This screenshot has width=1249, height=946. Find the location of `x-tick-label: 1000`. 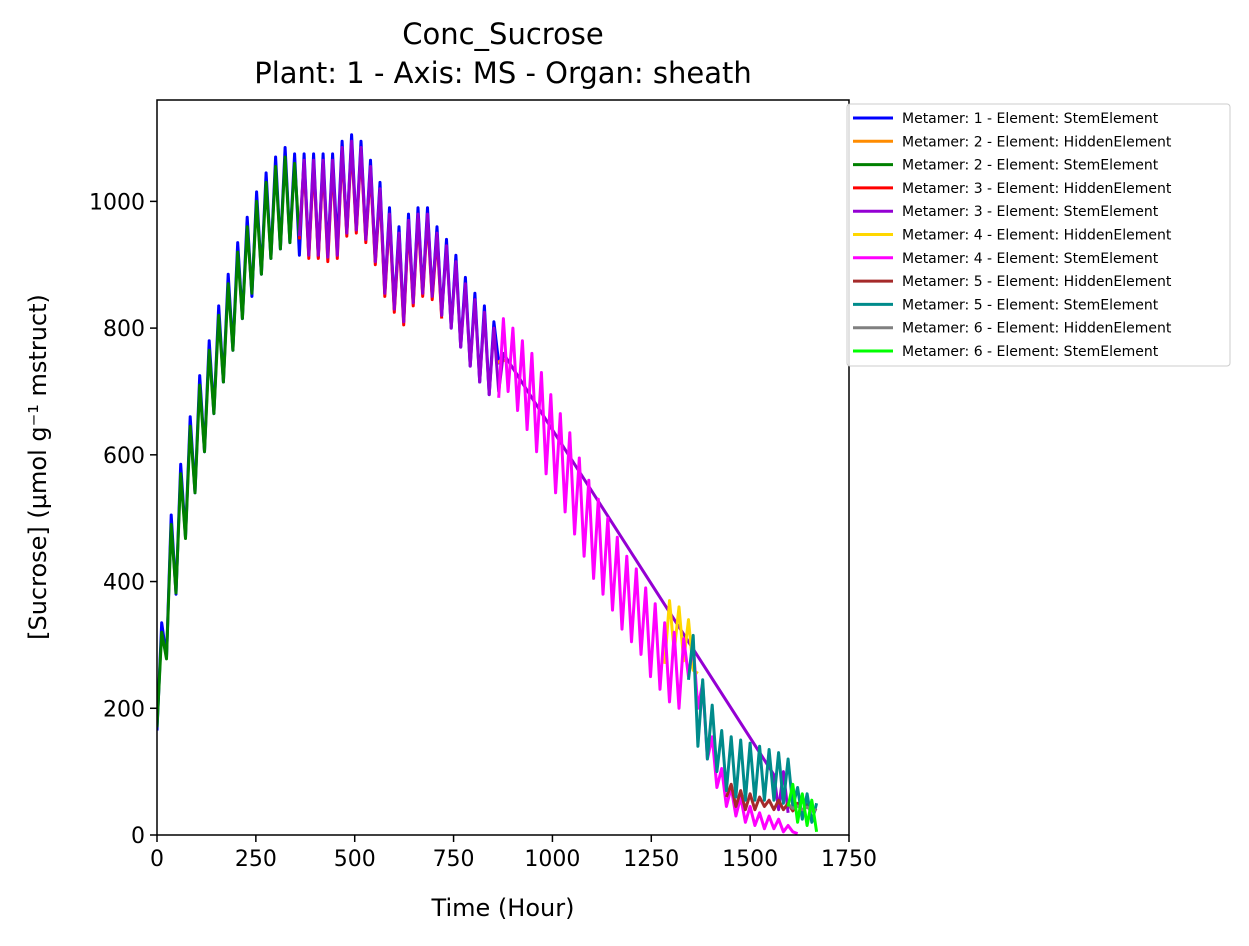

x-tick-label: 1000 is located at coordinates (552, 859).